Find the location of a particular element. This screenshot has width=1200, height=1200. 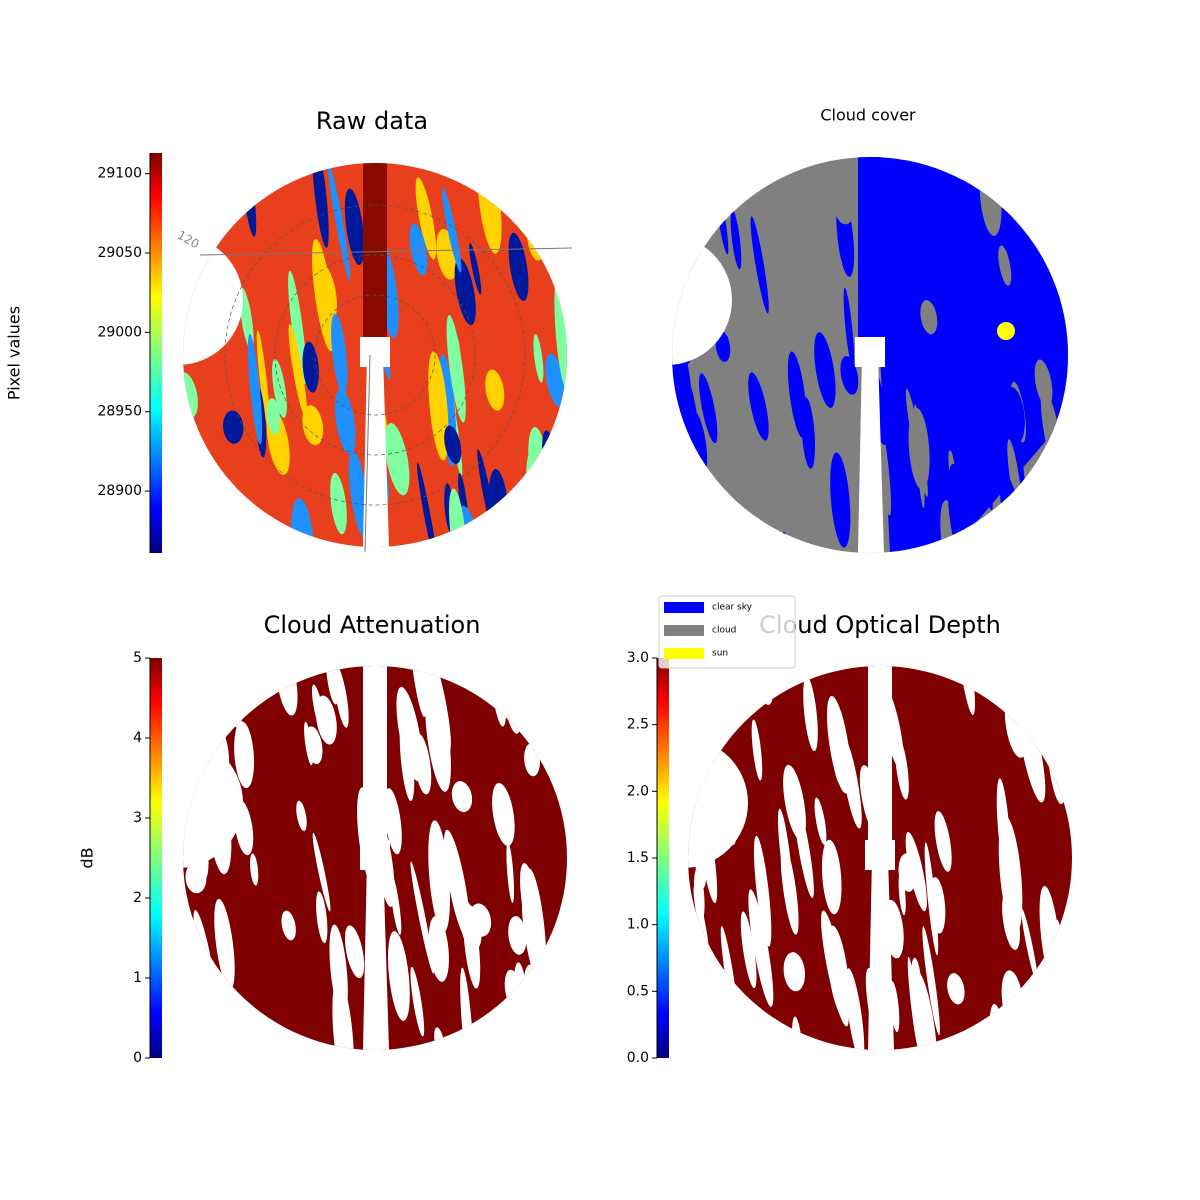

colorbar is located at coordinates (156, 353).